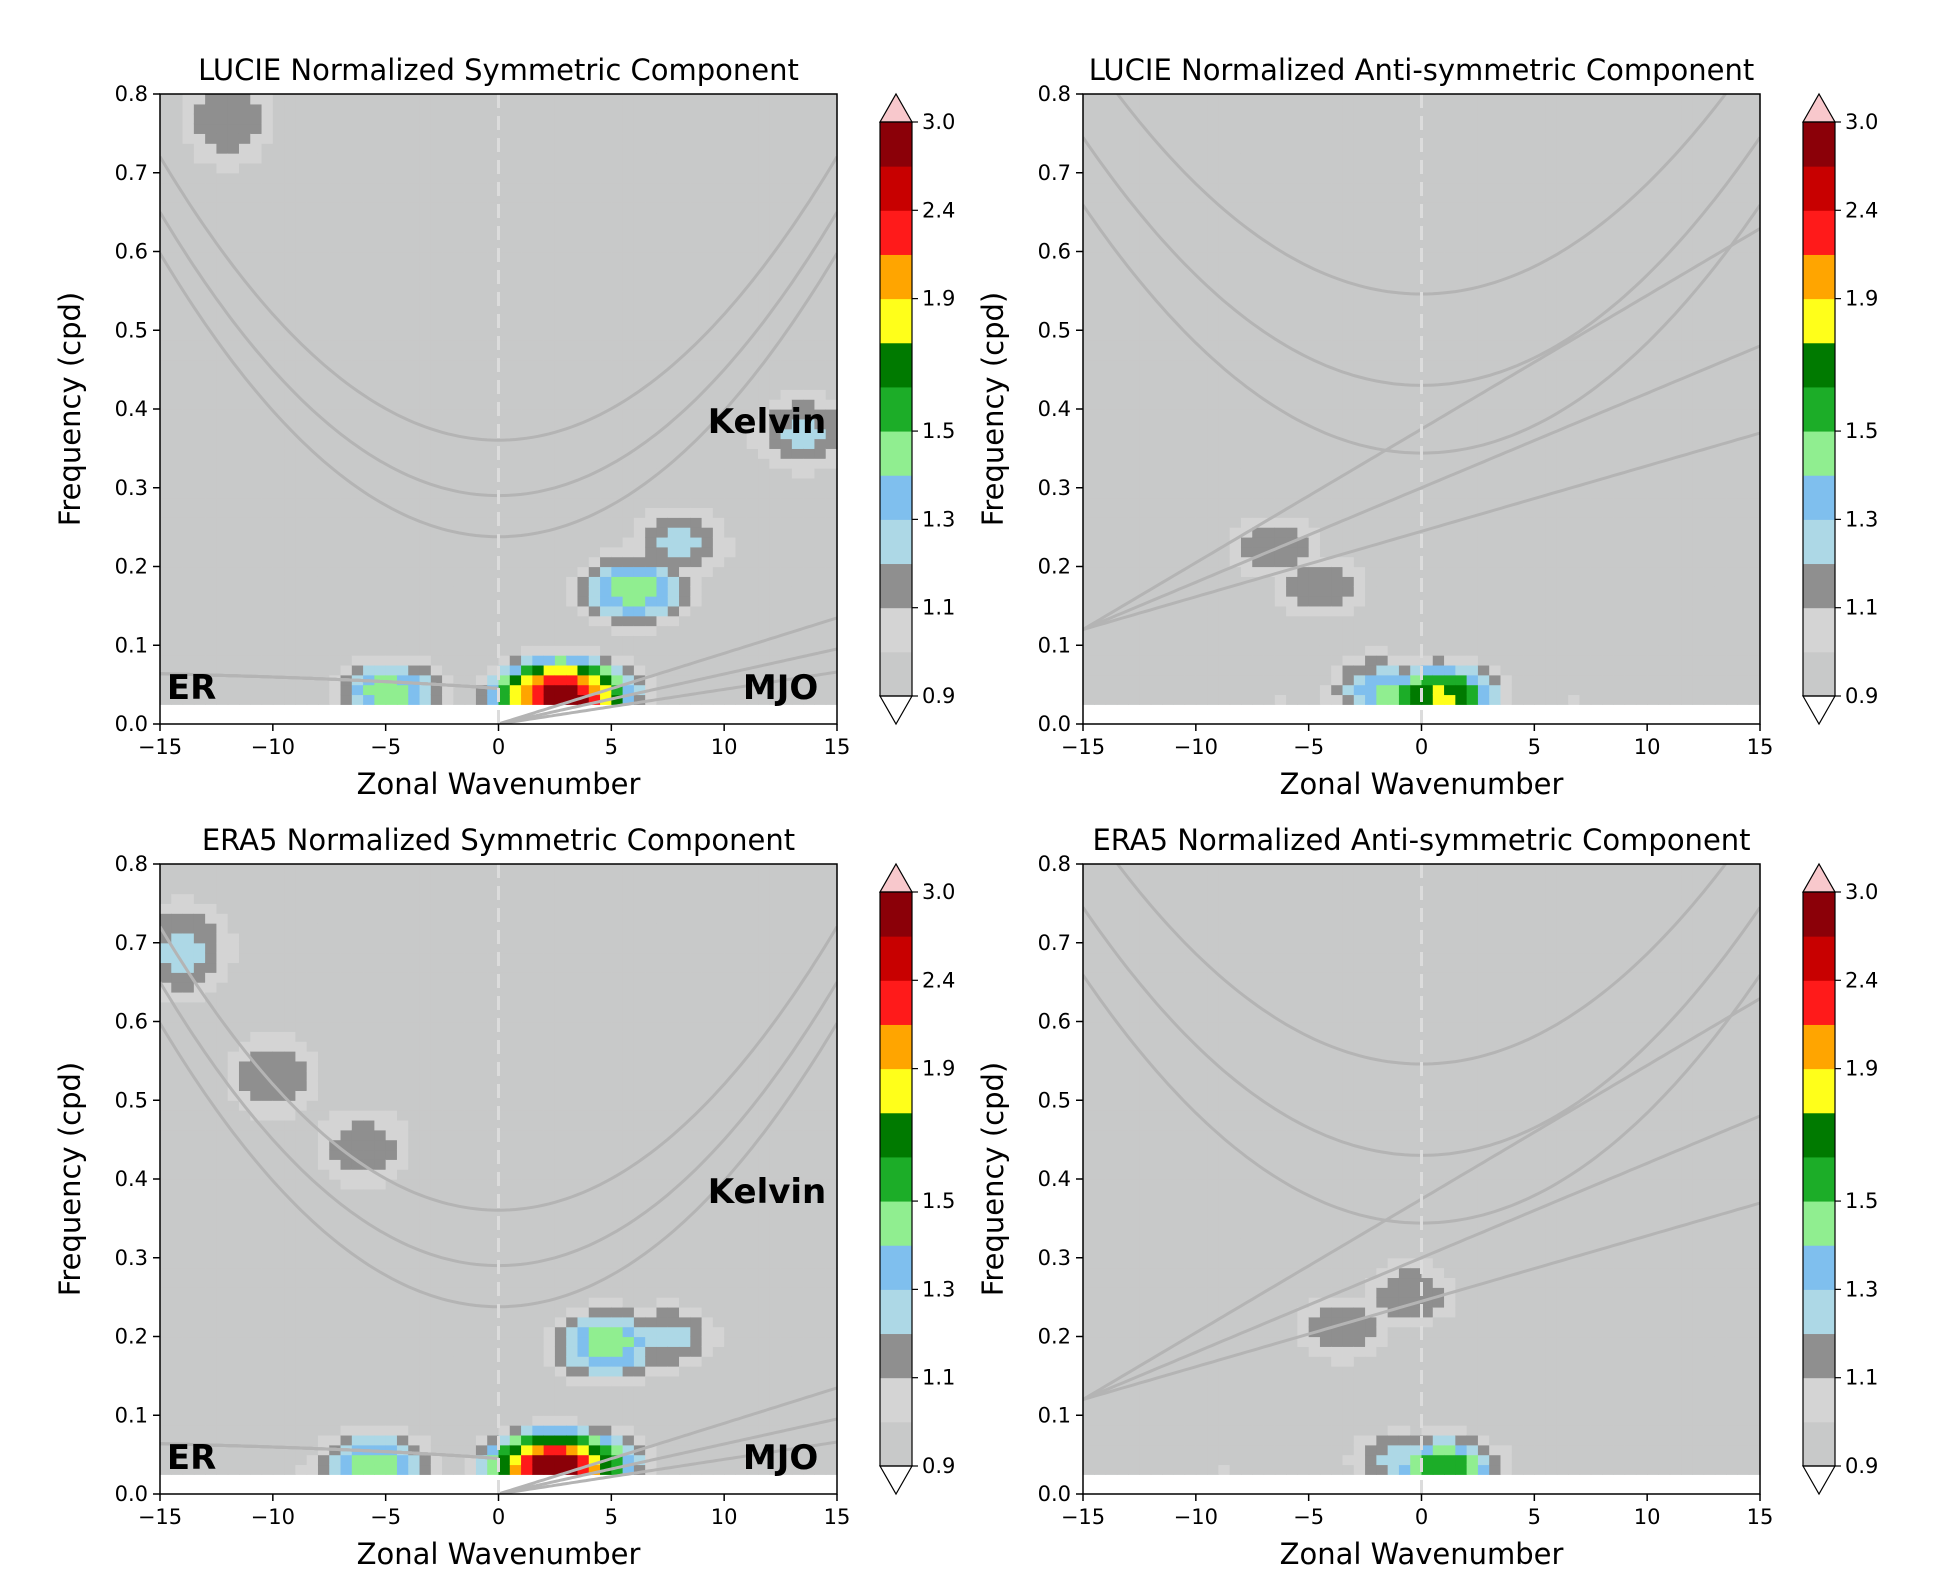  Describe the element at coordinates (667, 670) in the screenshot. I see `kelvin-curve` at that location.